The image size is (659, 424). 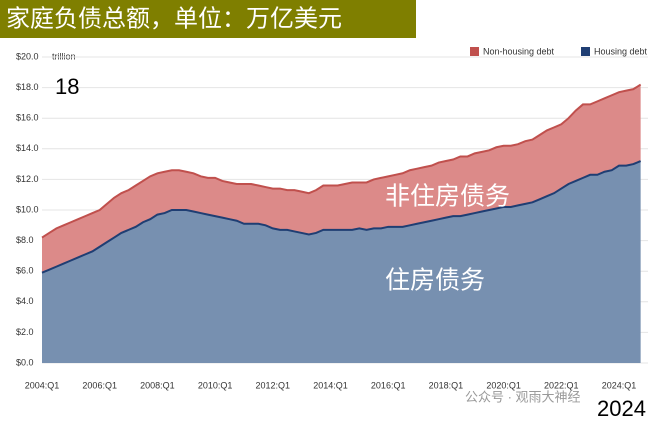 I want to click on y-tick-label: $20.0, so click(x=27, y=56).